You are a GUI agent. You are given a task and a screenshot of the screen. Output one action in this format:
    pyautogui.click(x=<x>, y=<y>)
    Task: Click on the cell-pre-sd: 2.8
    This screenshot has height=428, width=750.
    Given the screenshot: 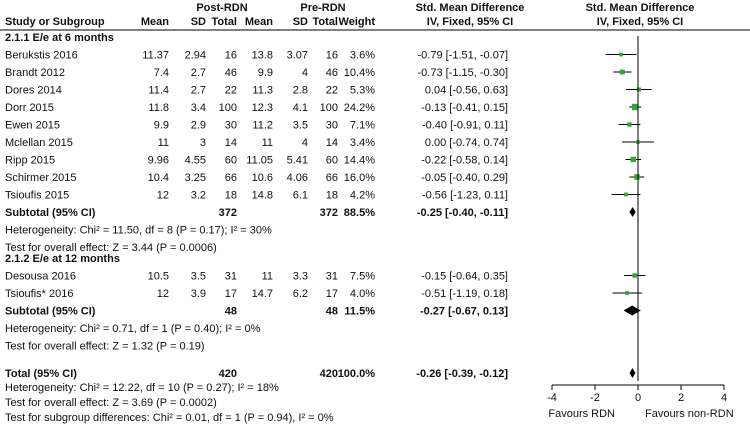 What is the action you would take?
    pyautogui.click(x=300, y=91)
    